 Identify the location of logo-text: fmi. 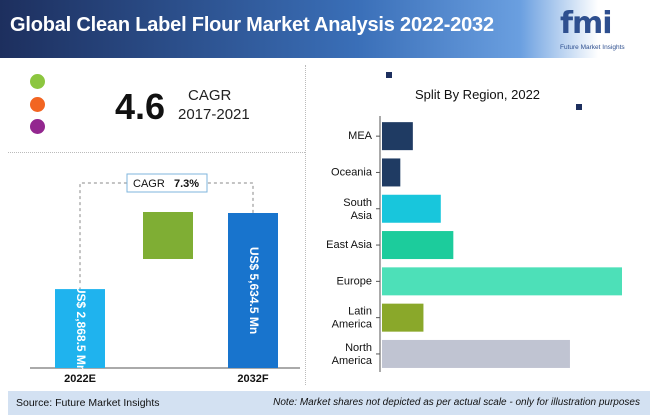
(586, 23).